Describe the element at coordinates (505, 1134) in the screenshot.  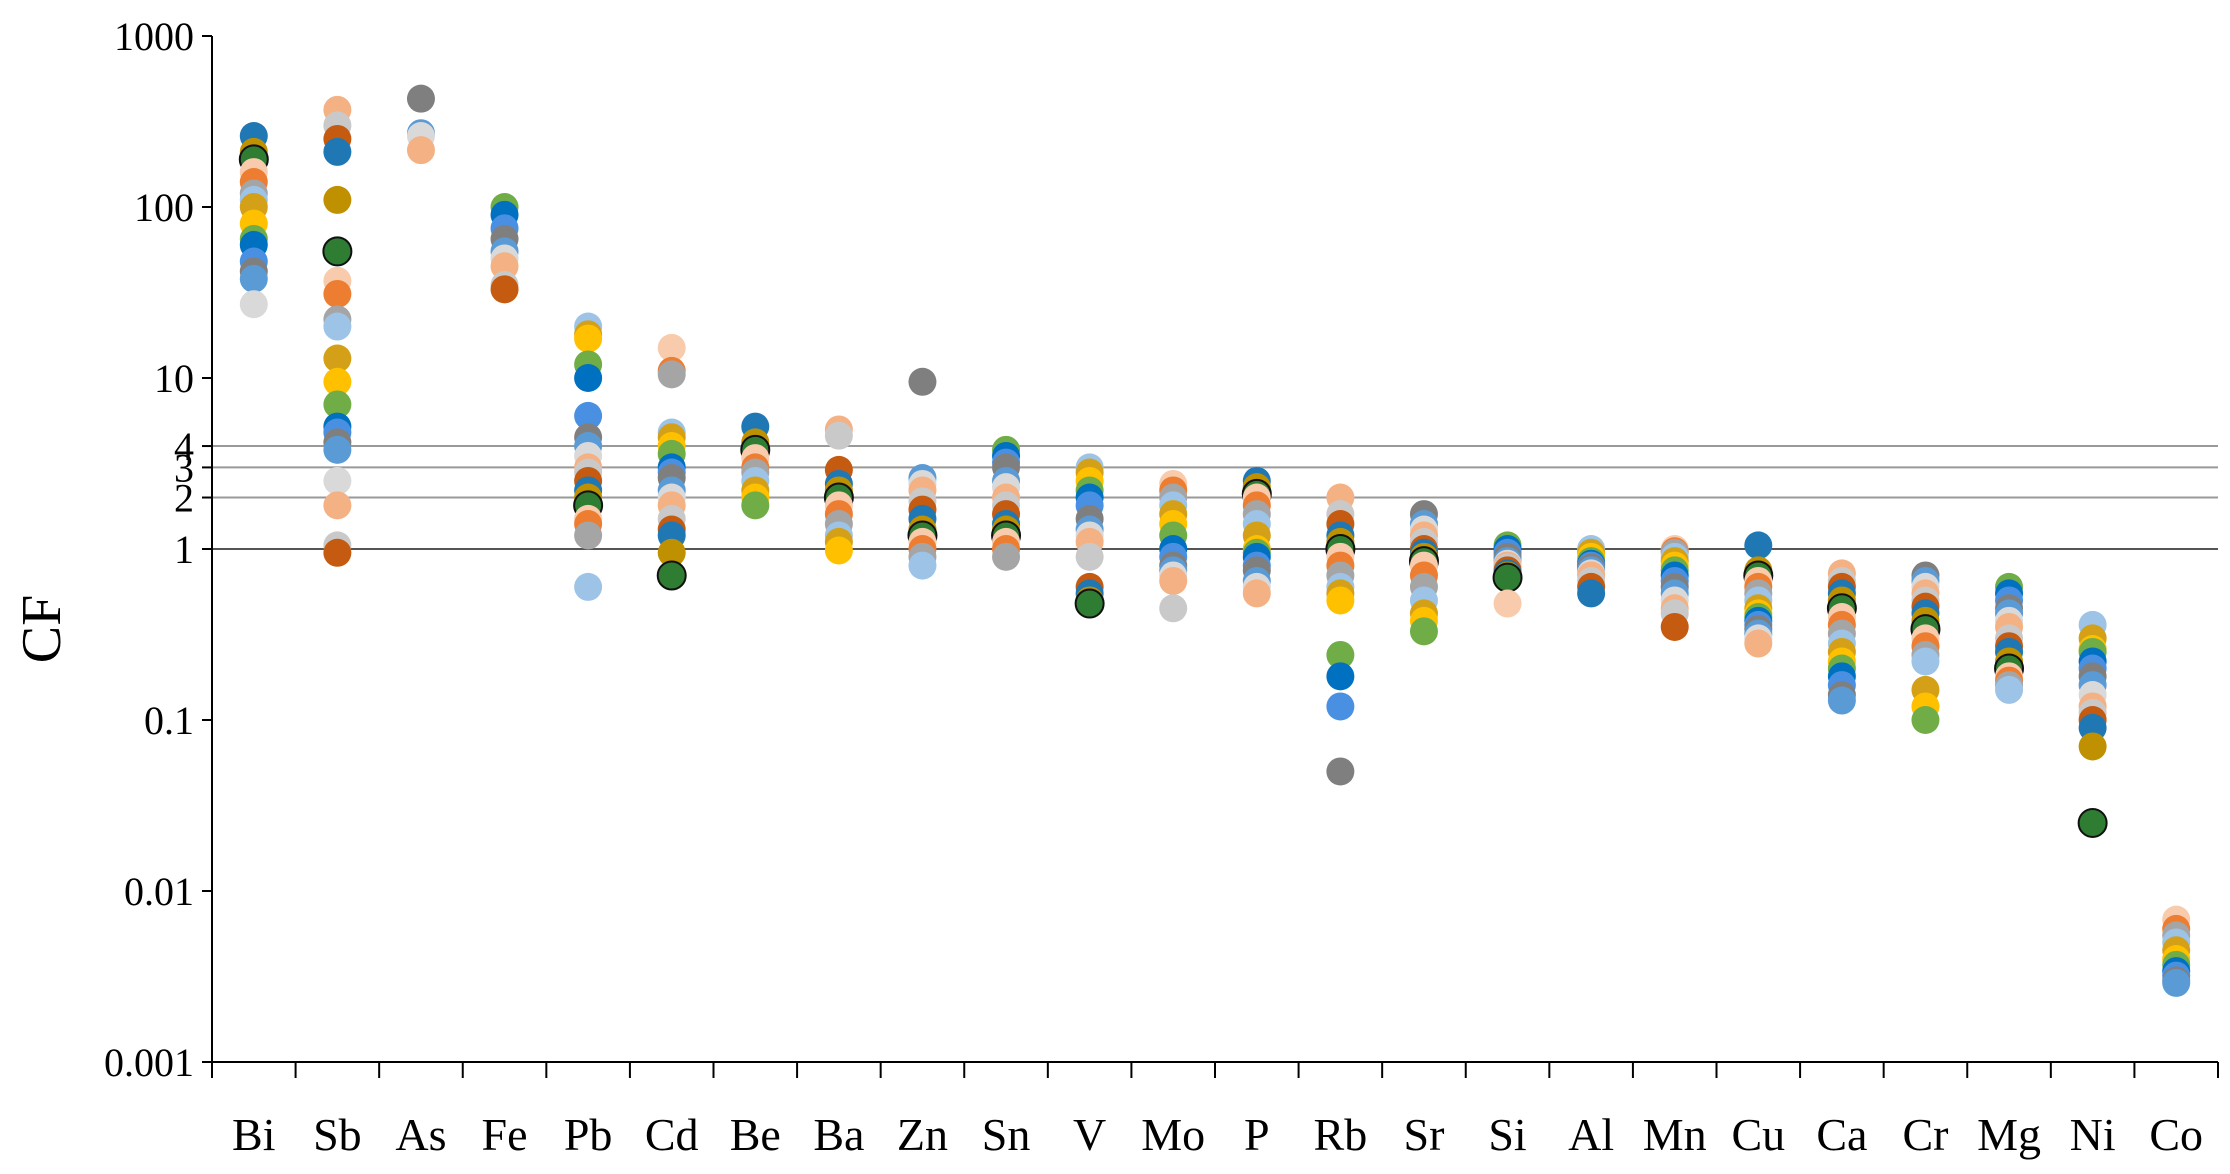
I see `category-label: Fe` at that location.